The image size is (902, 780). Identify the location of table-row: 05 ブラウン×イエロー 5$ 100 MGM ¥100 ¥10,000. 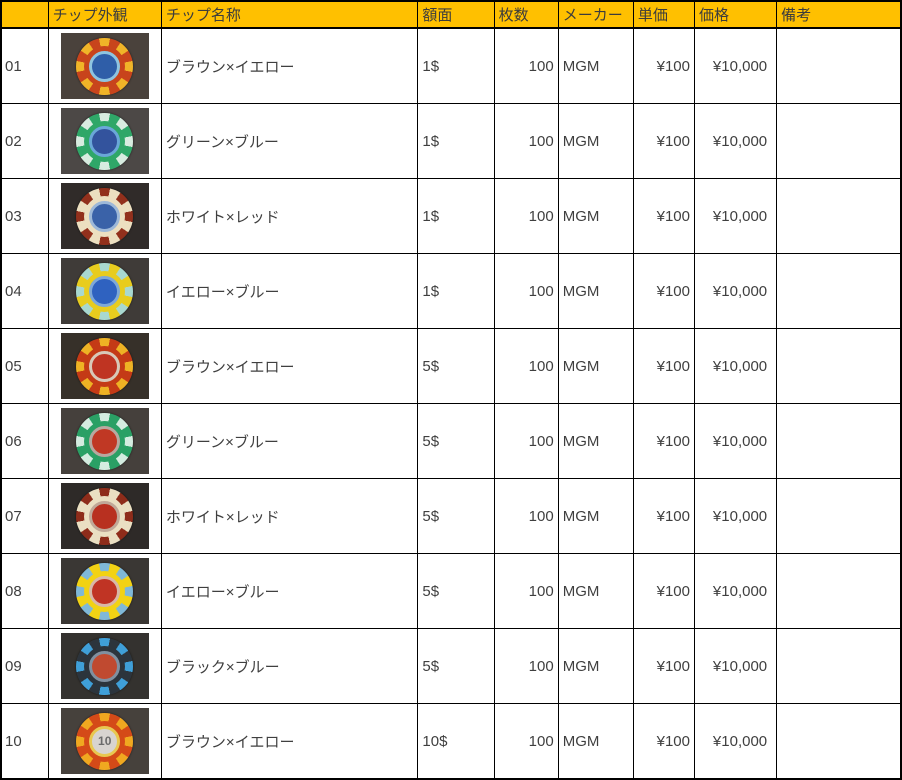
(451, 366).